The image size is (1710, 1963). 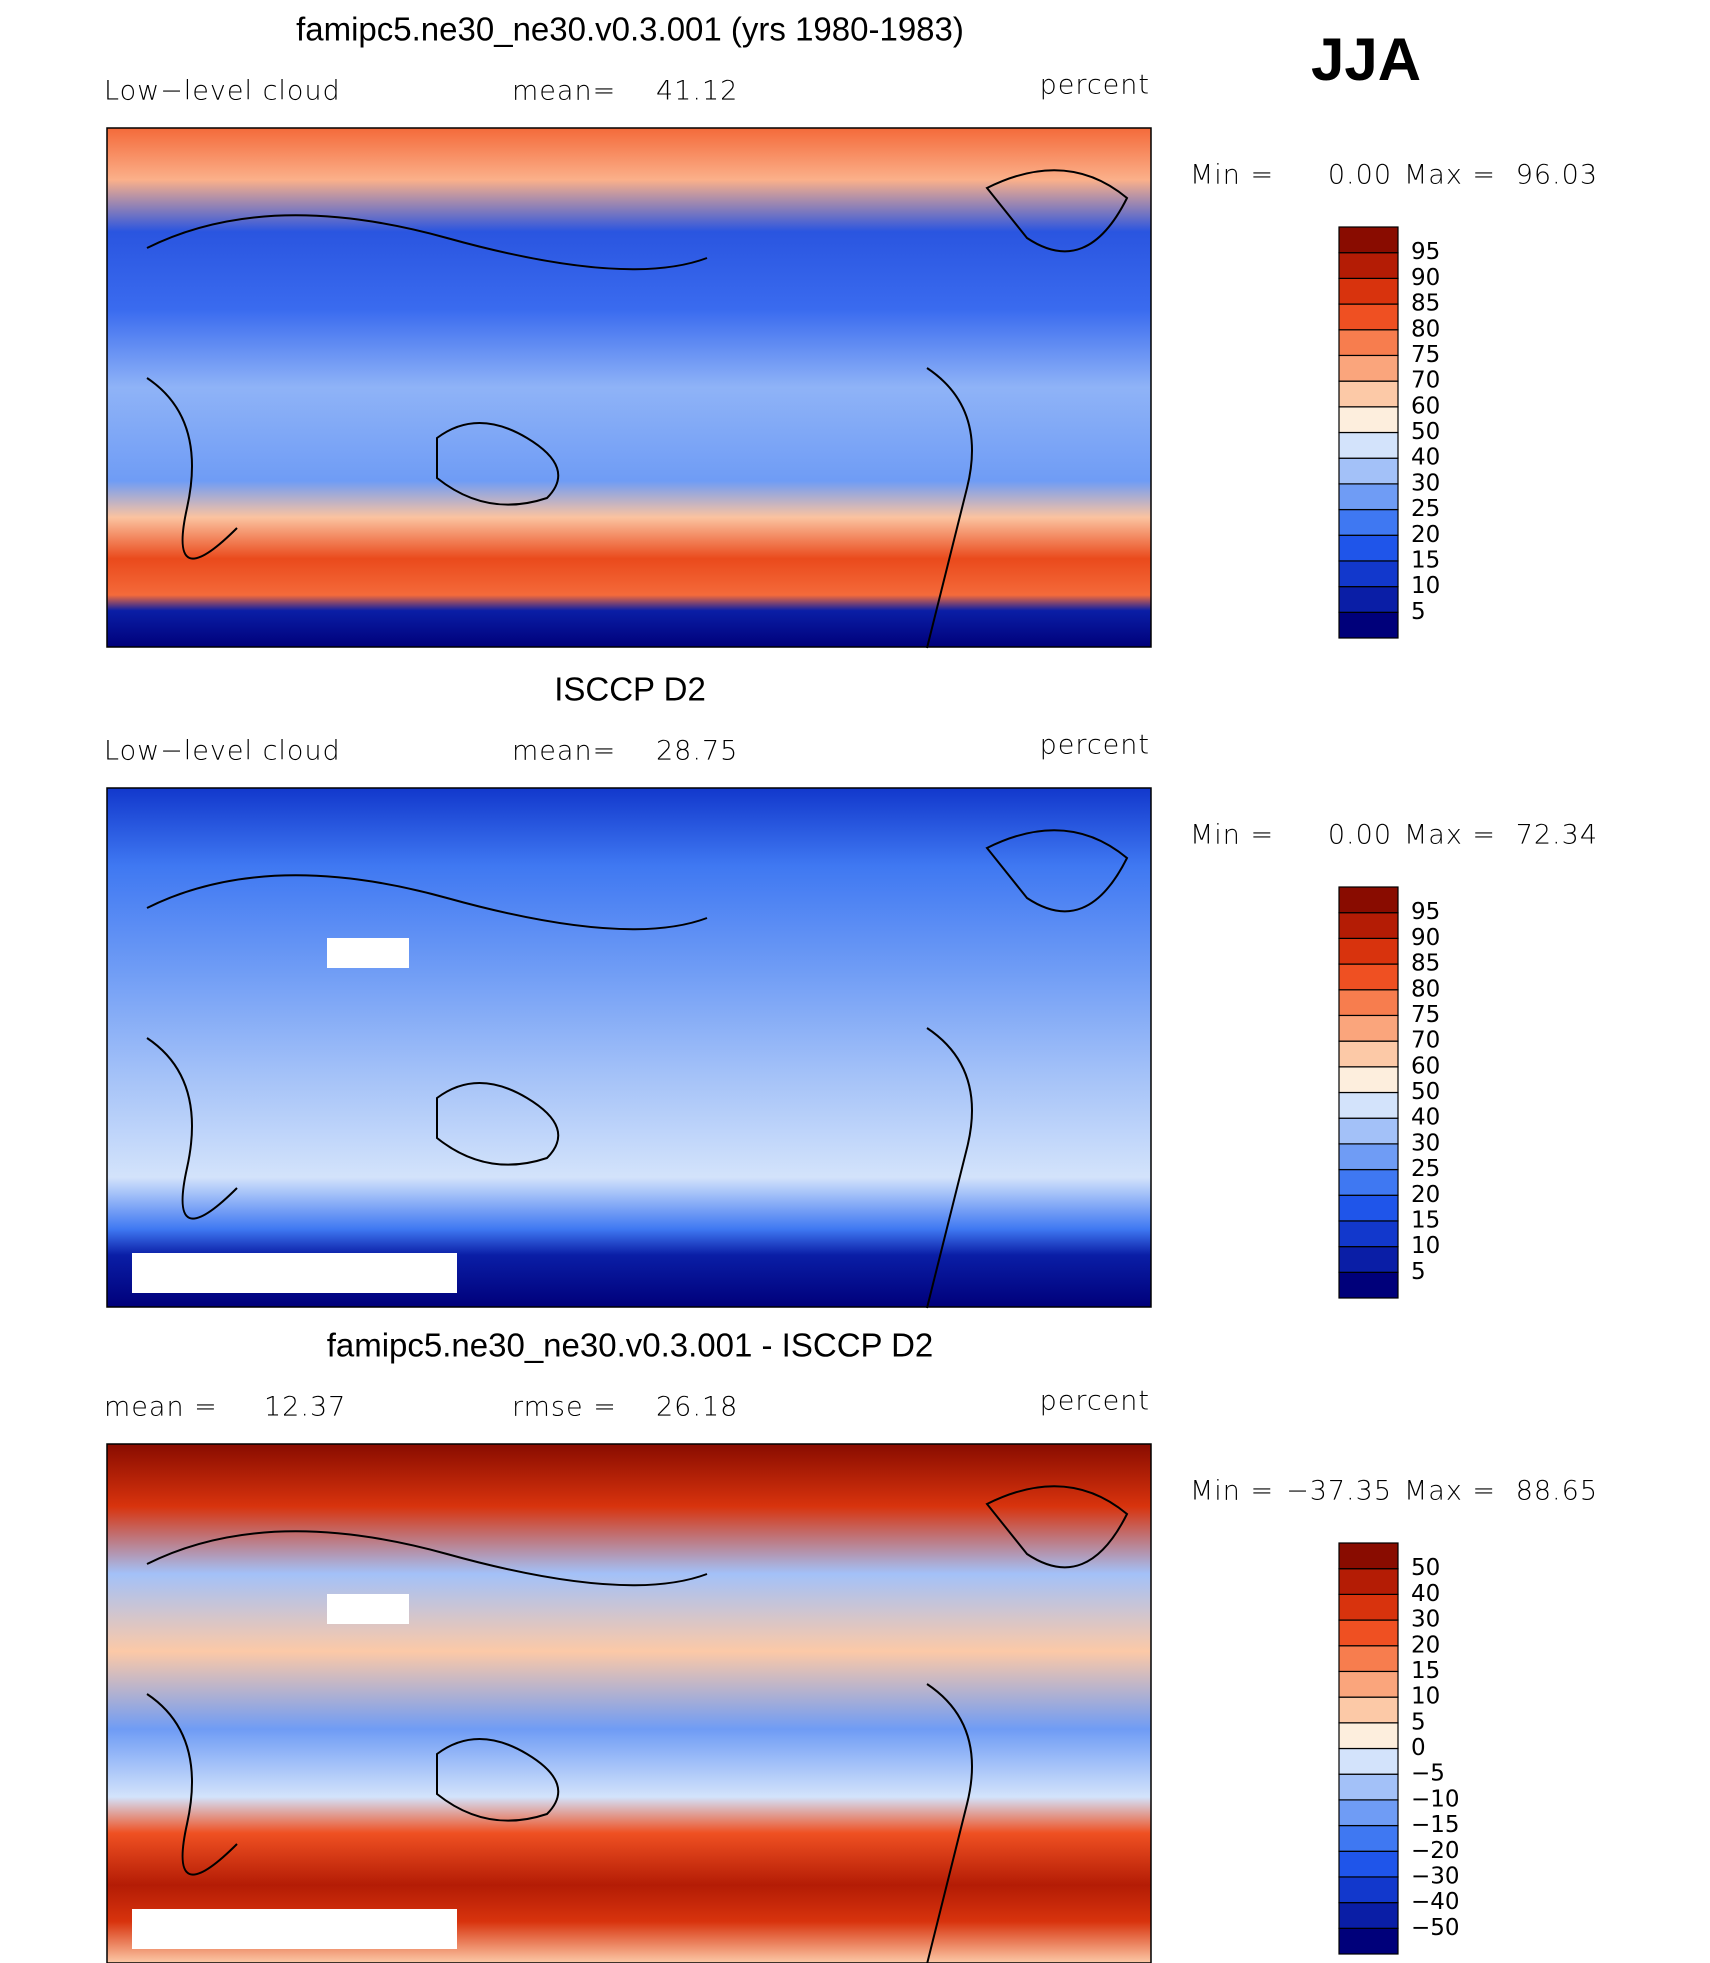 What do you see at coordinates (1435, 1825) in the screenshot?
I see `colorbar-label: −15` at bounding box center [1435, 1825].